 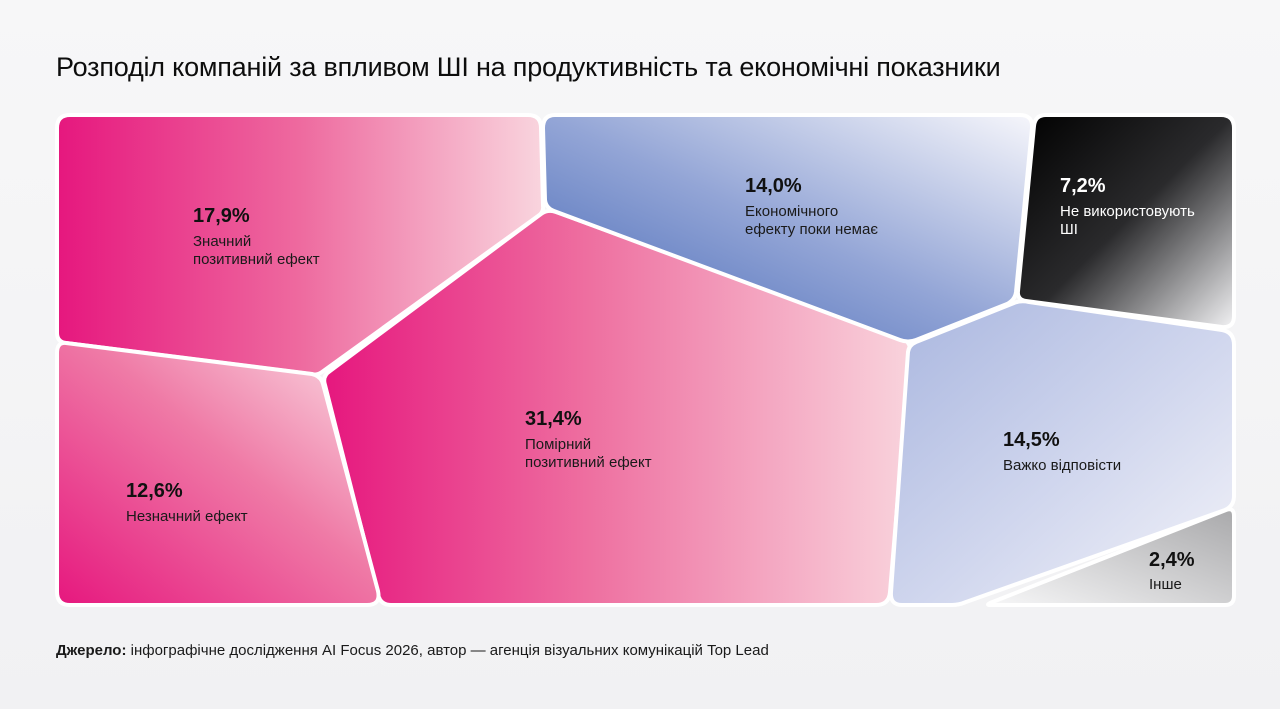 I want to click on label-other-1: Інше, so click(x=1165, y=584).